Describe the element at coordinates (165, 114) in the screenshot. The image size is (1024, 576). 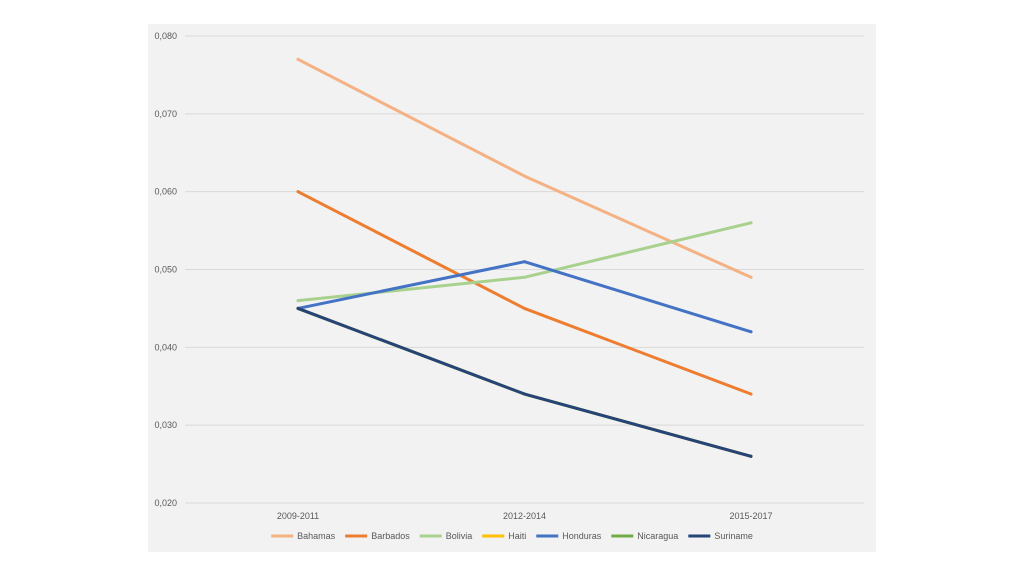
I see `y-tick-label: 0,070` at that location.